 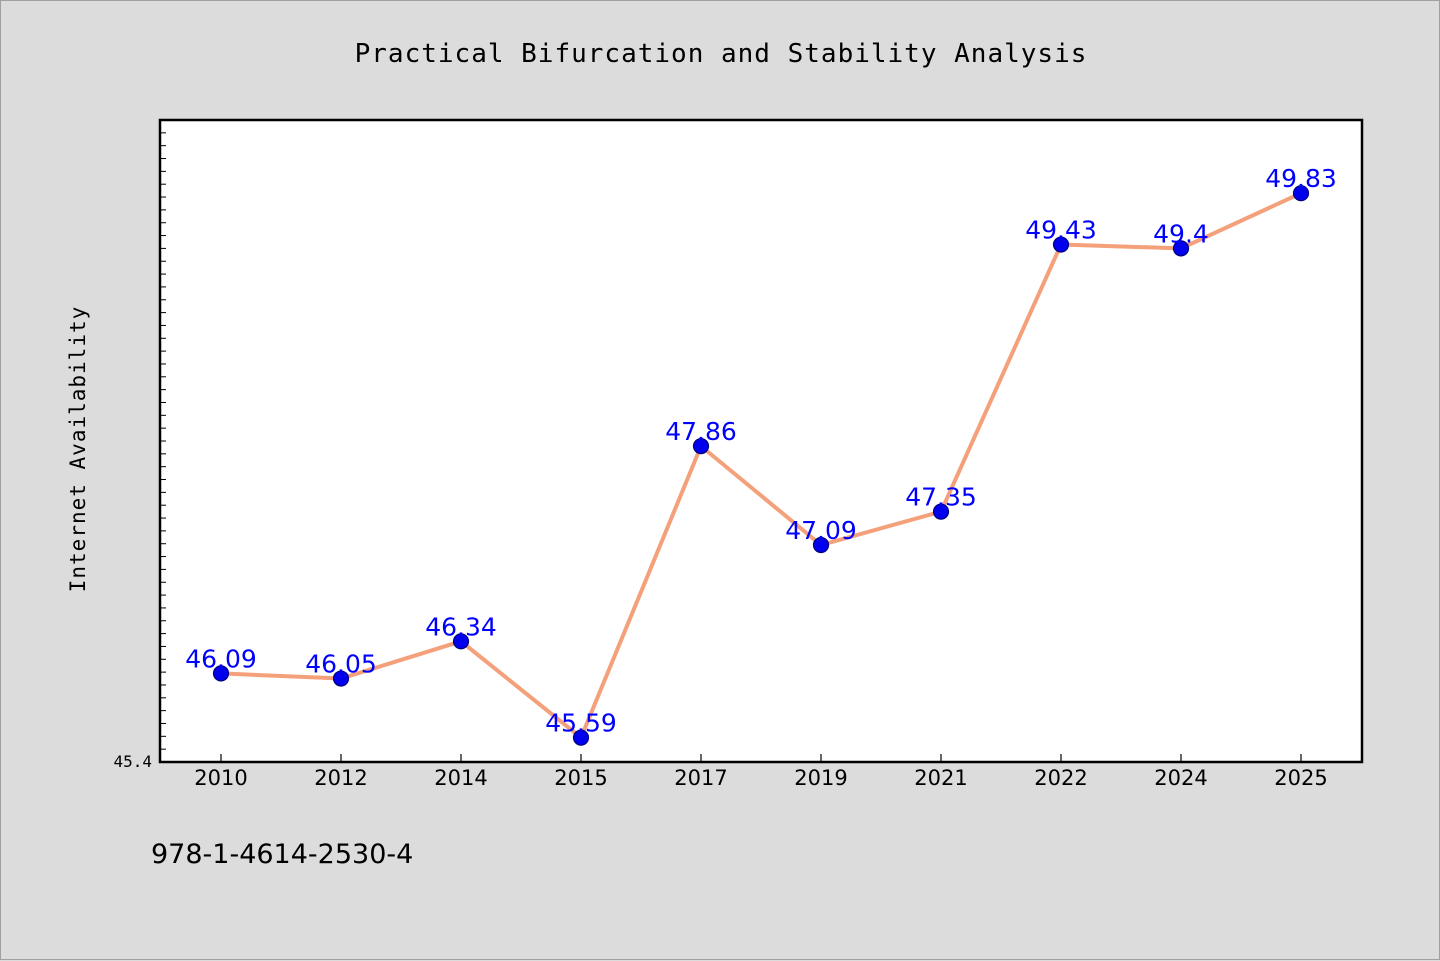 I want to click on y-axis-label: Internet Availability, so click(x=78, y=449).